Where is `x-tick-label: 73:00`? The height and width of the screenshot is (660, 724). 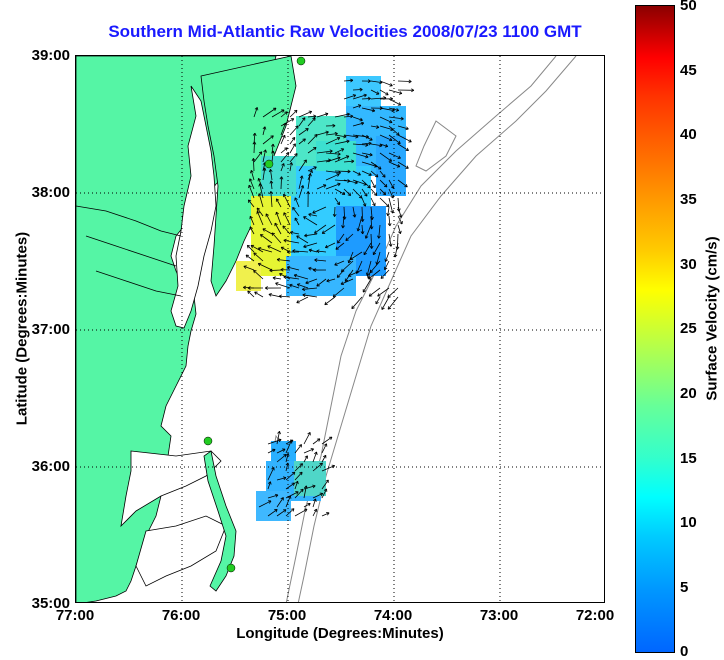
x-tick-label: 73:00 is located at coordinates (499, 615).